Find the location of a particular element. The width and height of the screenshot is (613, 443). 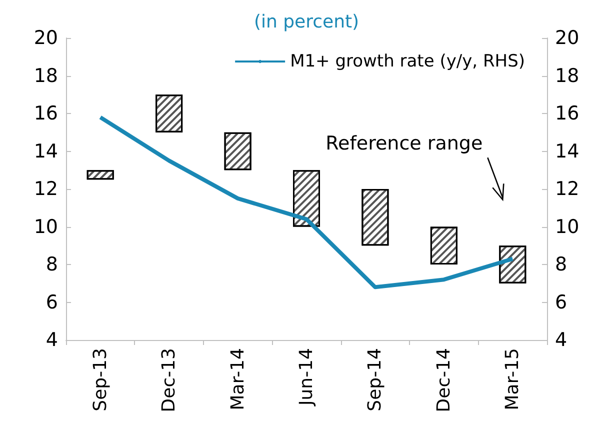

y-tick-label: 6 is located at coordinates (52, 302).